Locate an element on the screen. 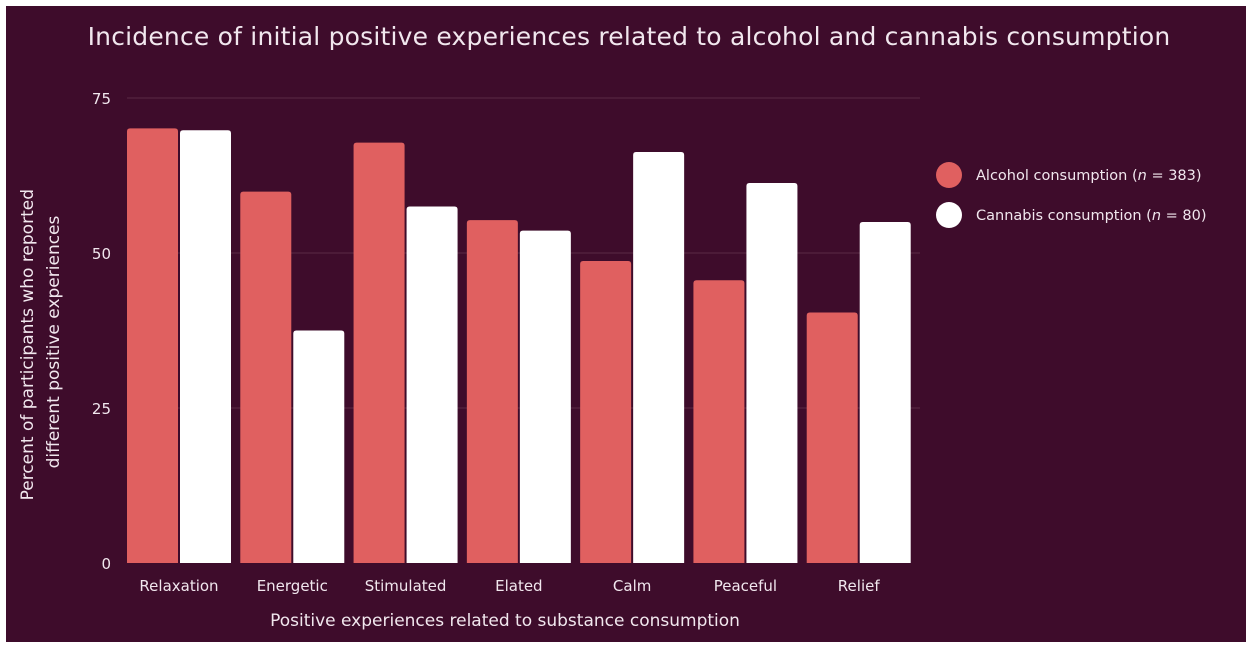 This screenshot has width=1252, height=648. y-tick-labels: 0 25 50 75 is located at coordinates (101, 331).